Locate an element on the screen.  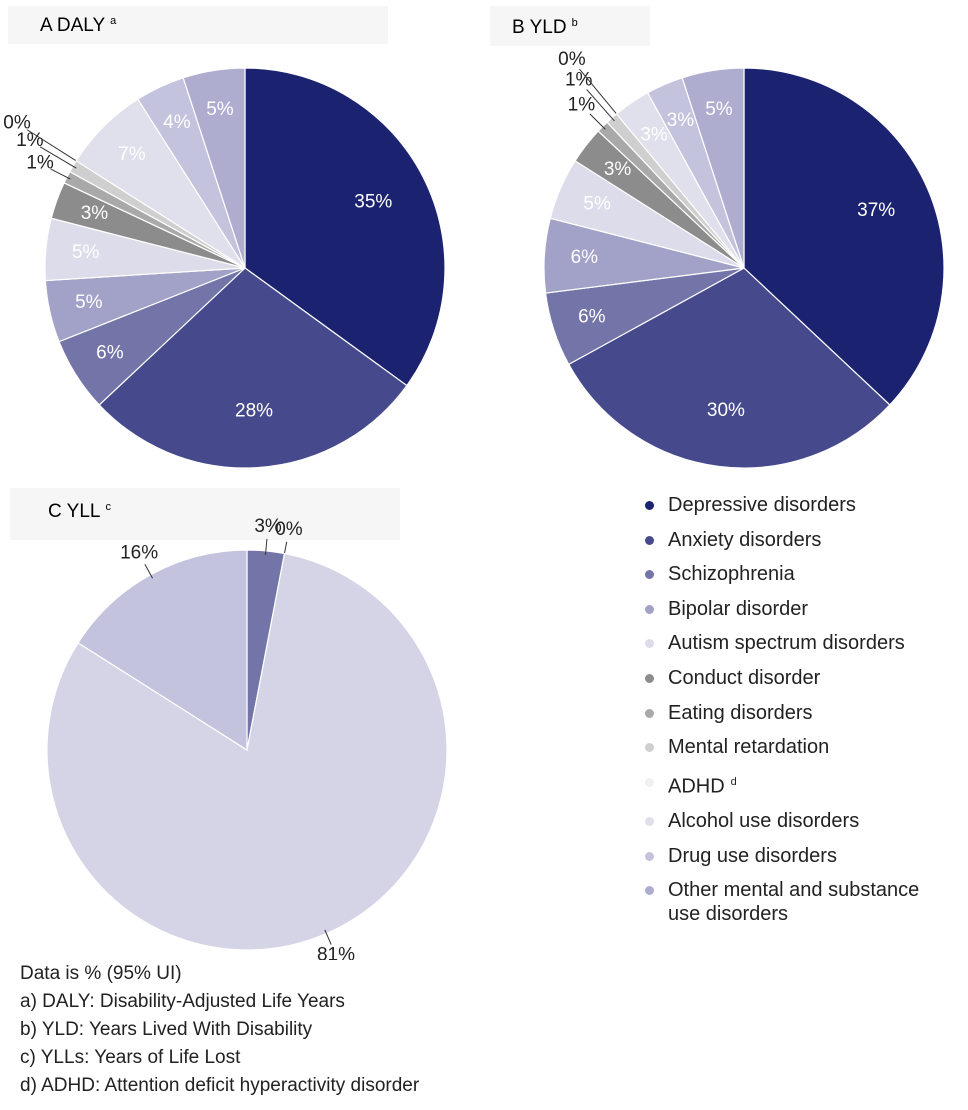
legend-label-wrap: Schizophrenia is located at coordinates (731, 574).